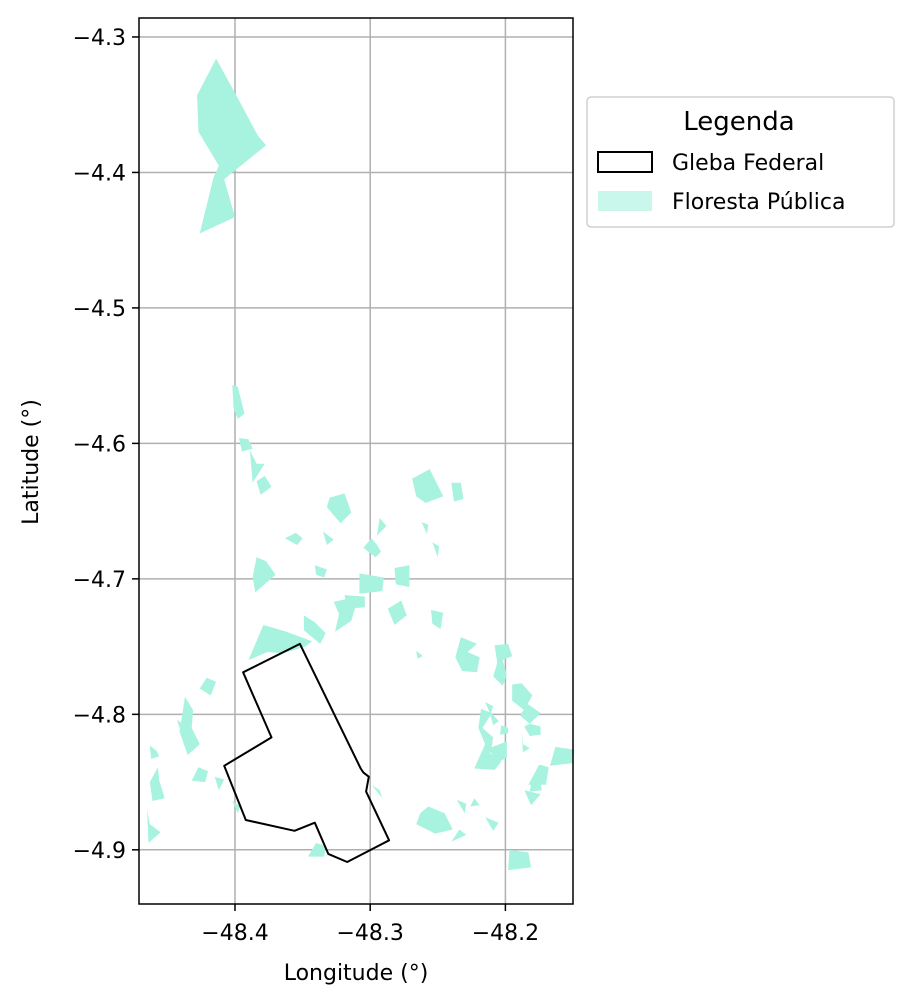 Image resolution: width=912 pixels, height=1006 pixels. What do you see at coordinates (625, 162) in the screenshot?
I see `legend-swatch-gleba` at bounding box center [625, 162].